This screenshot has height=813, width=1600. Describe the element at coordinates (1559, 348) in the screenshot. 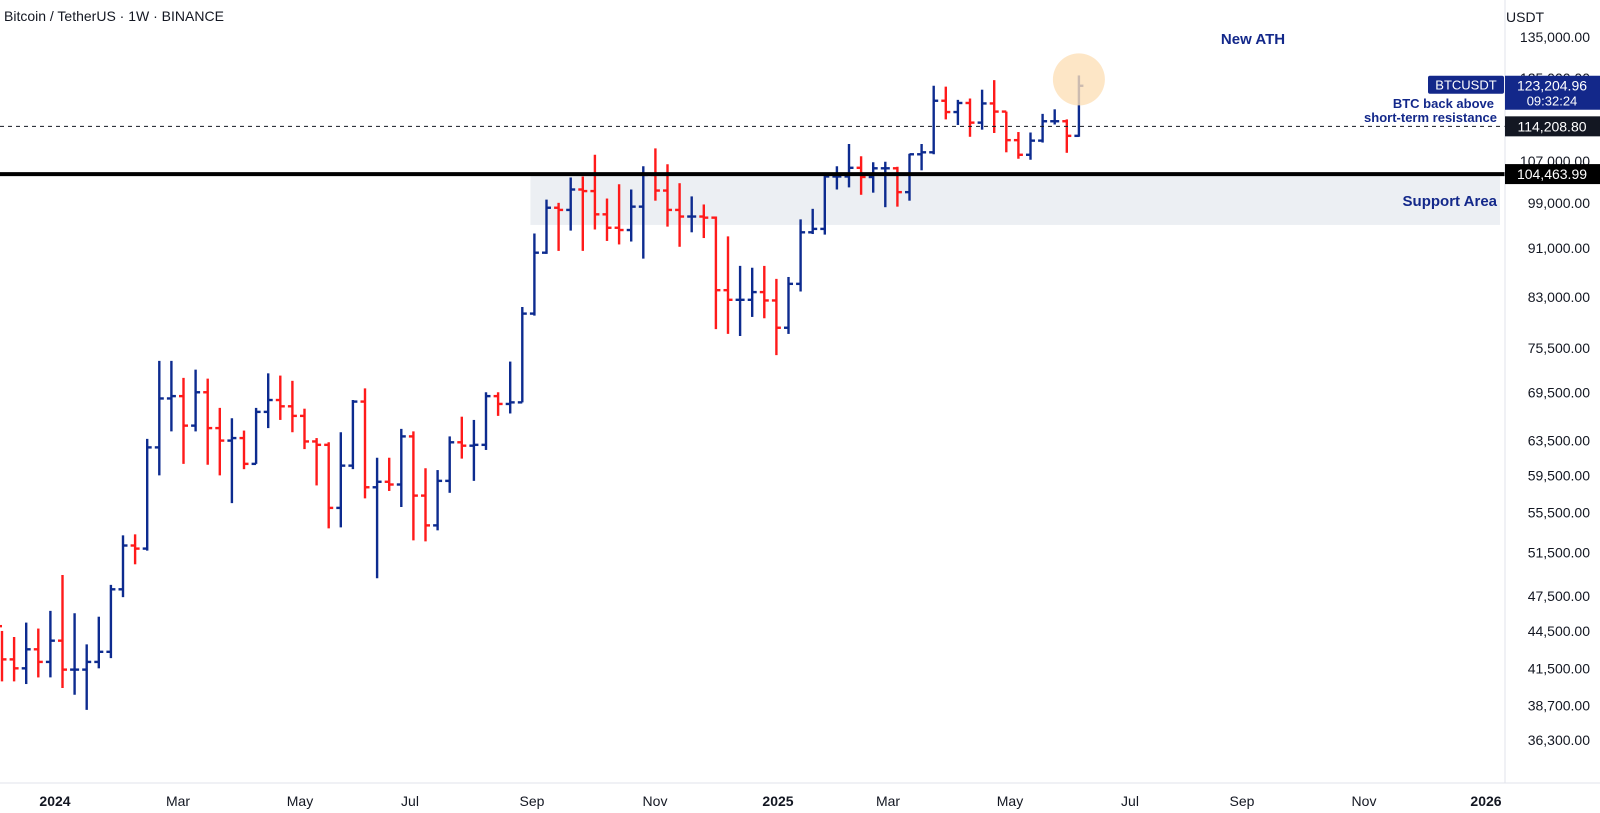

I see `y-tick-label: 75,500.00` at that location.